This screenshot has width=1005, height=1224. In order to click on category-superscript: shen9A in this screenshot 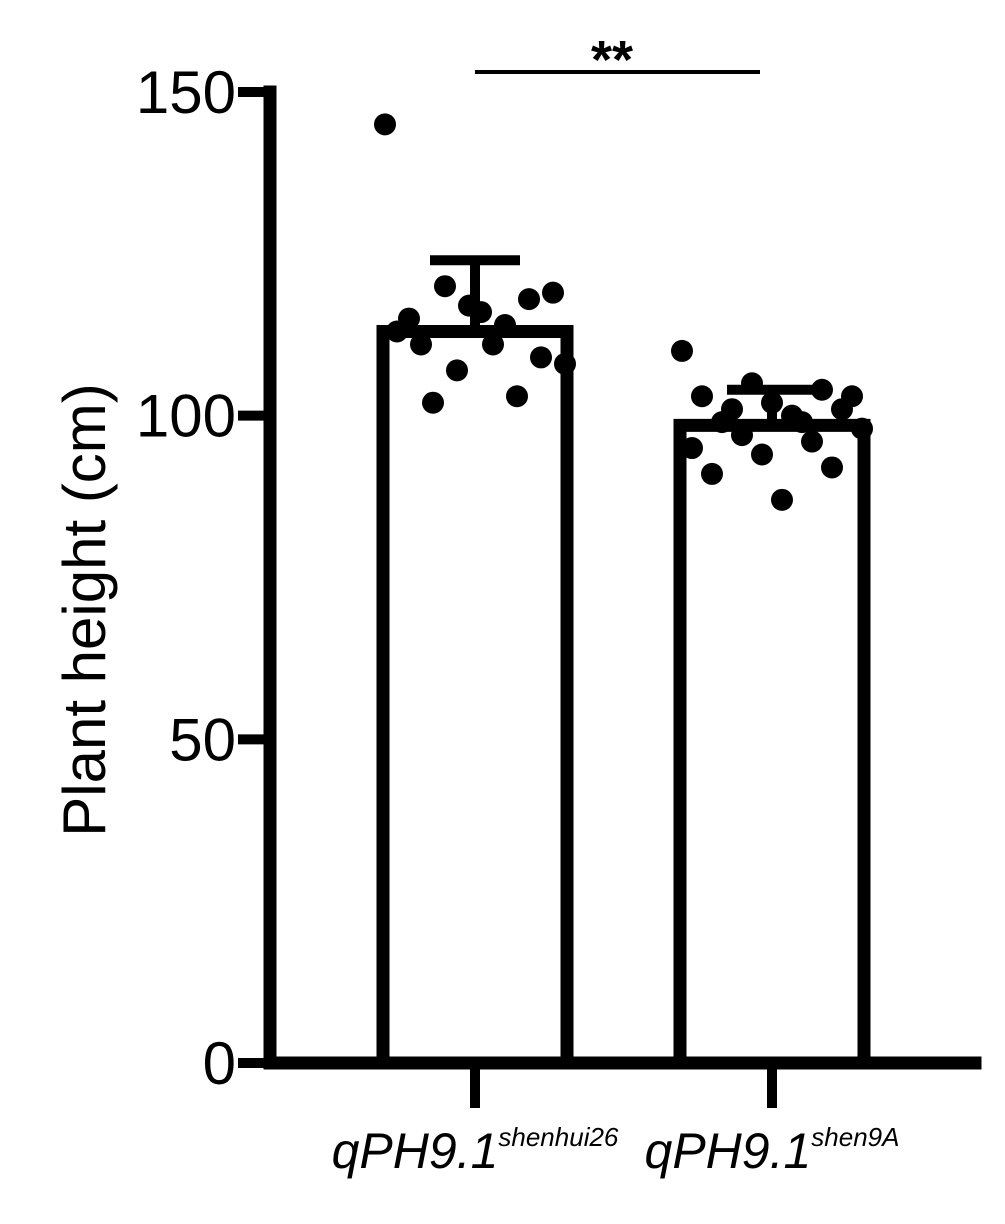, I will do `click(855, 1137)`.